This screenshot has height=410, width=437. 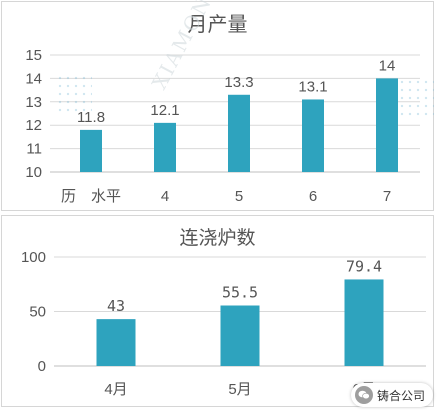 I want to click on y-tick-label: 15, so click(x=33, y=55).